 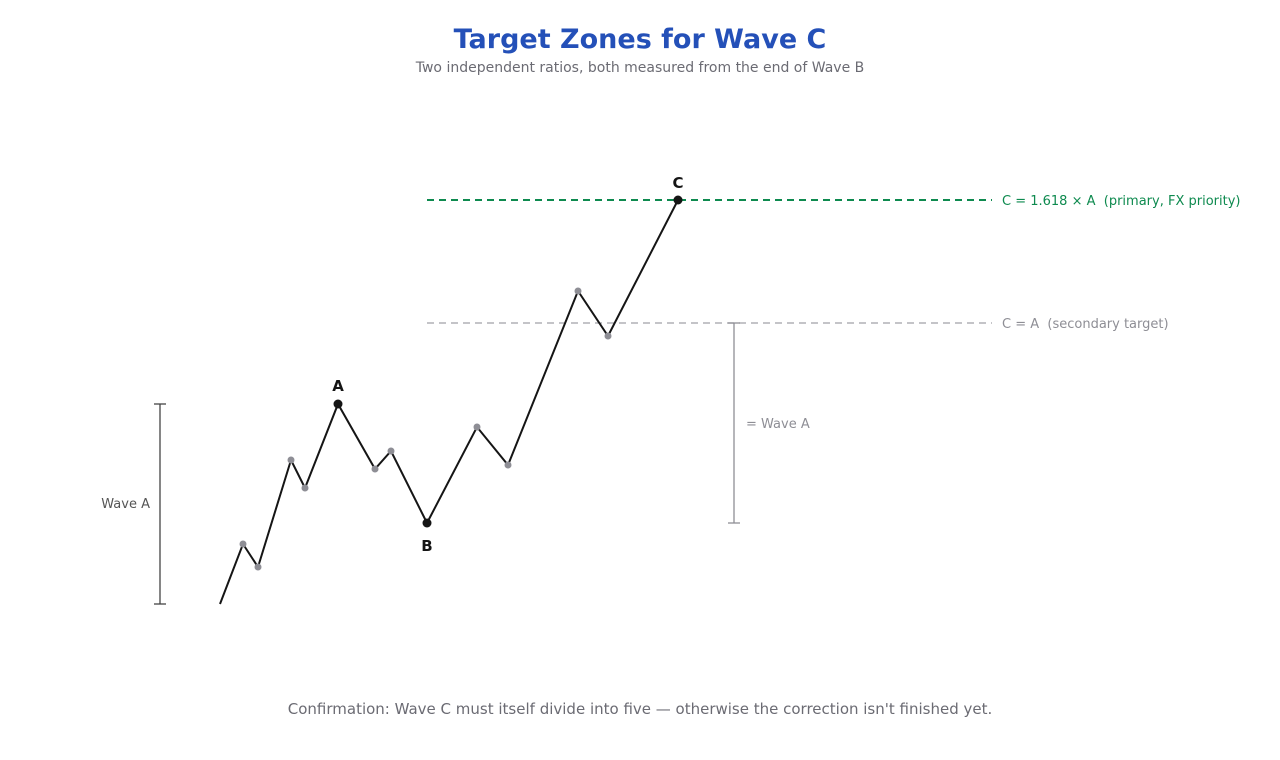 What do you see at coordinates (778, 424) in the screenshot?
I see `right-measure-label: = Wave A` at bounding box center [778, 424].